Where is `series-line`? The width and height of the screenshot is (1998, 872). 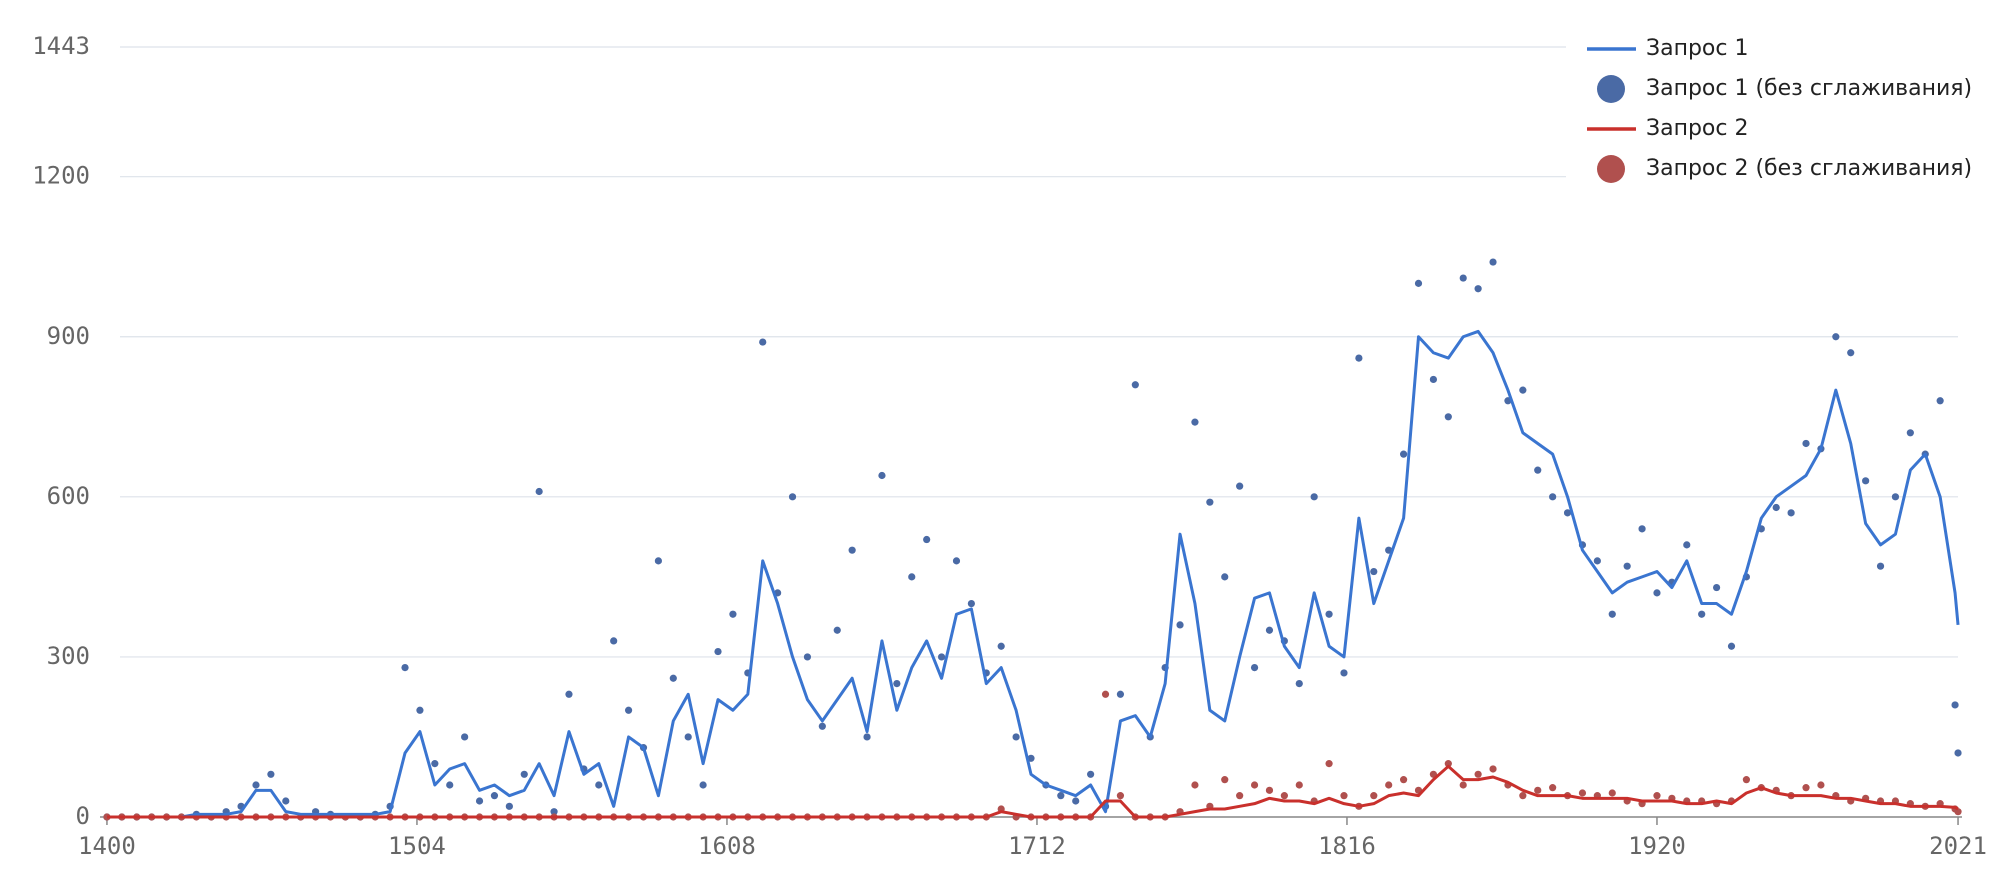
series-line is located at coordinates (1032, 791).